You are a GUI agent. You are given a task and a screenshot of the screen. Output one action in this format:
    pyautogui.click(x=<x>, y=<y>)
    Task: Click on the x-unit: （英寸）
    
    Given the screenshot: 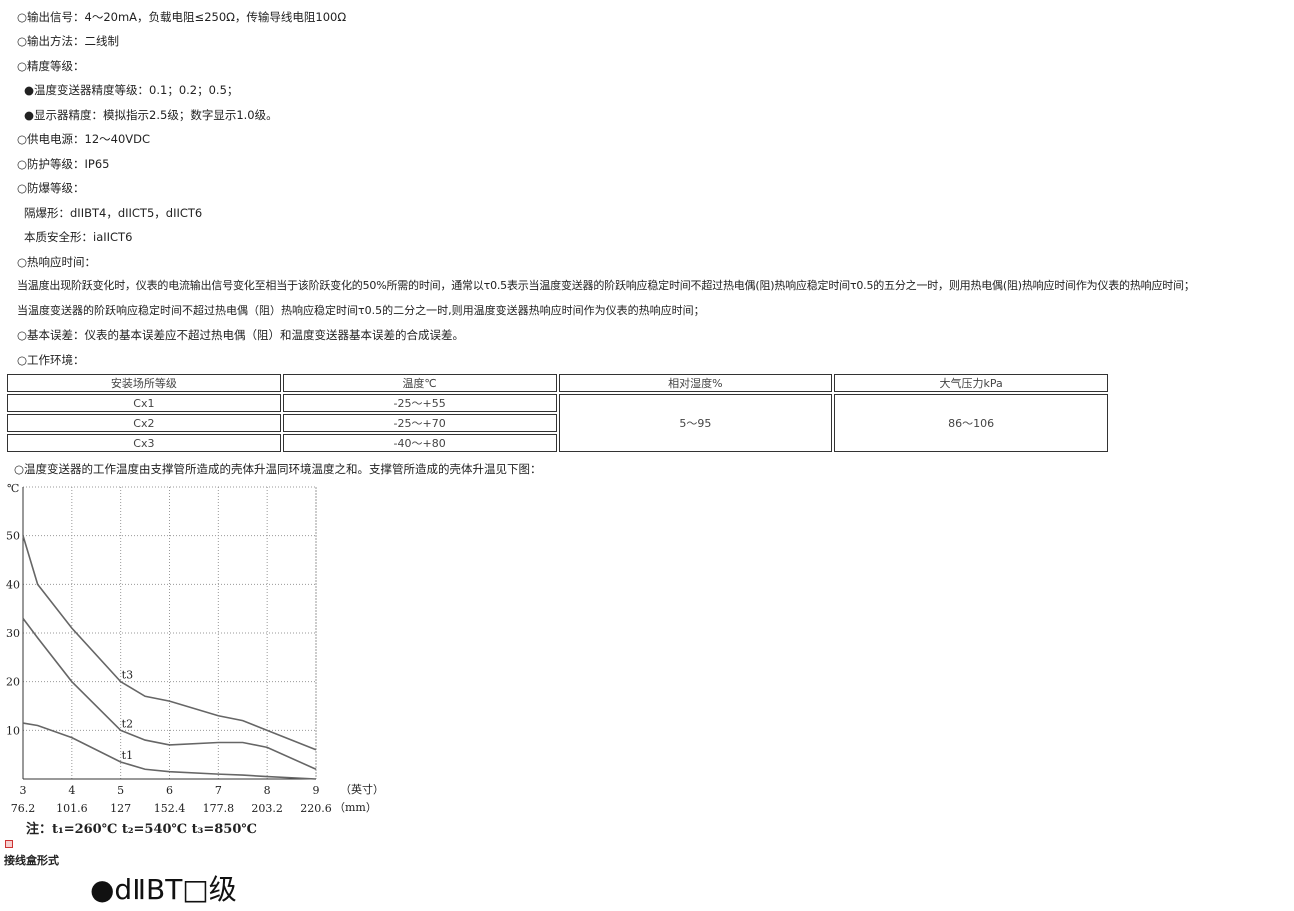 What is the action you would take?
    pyautogui.click(x=362, y=789)
    